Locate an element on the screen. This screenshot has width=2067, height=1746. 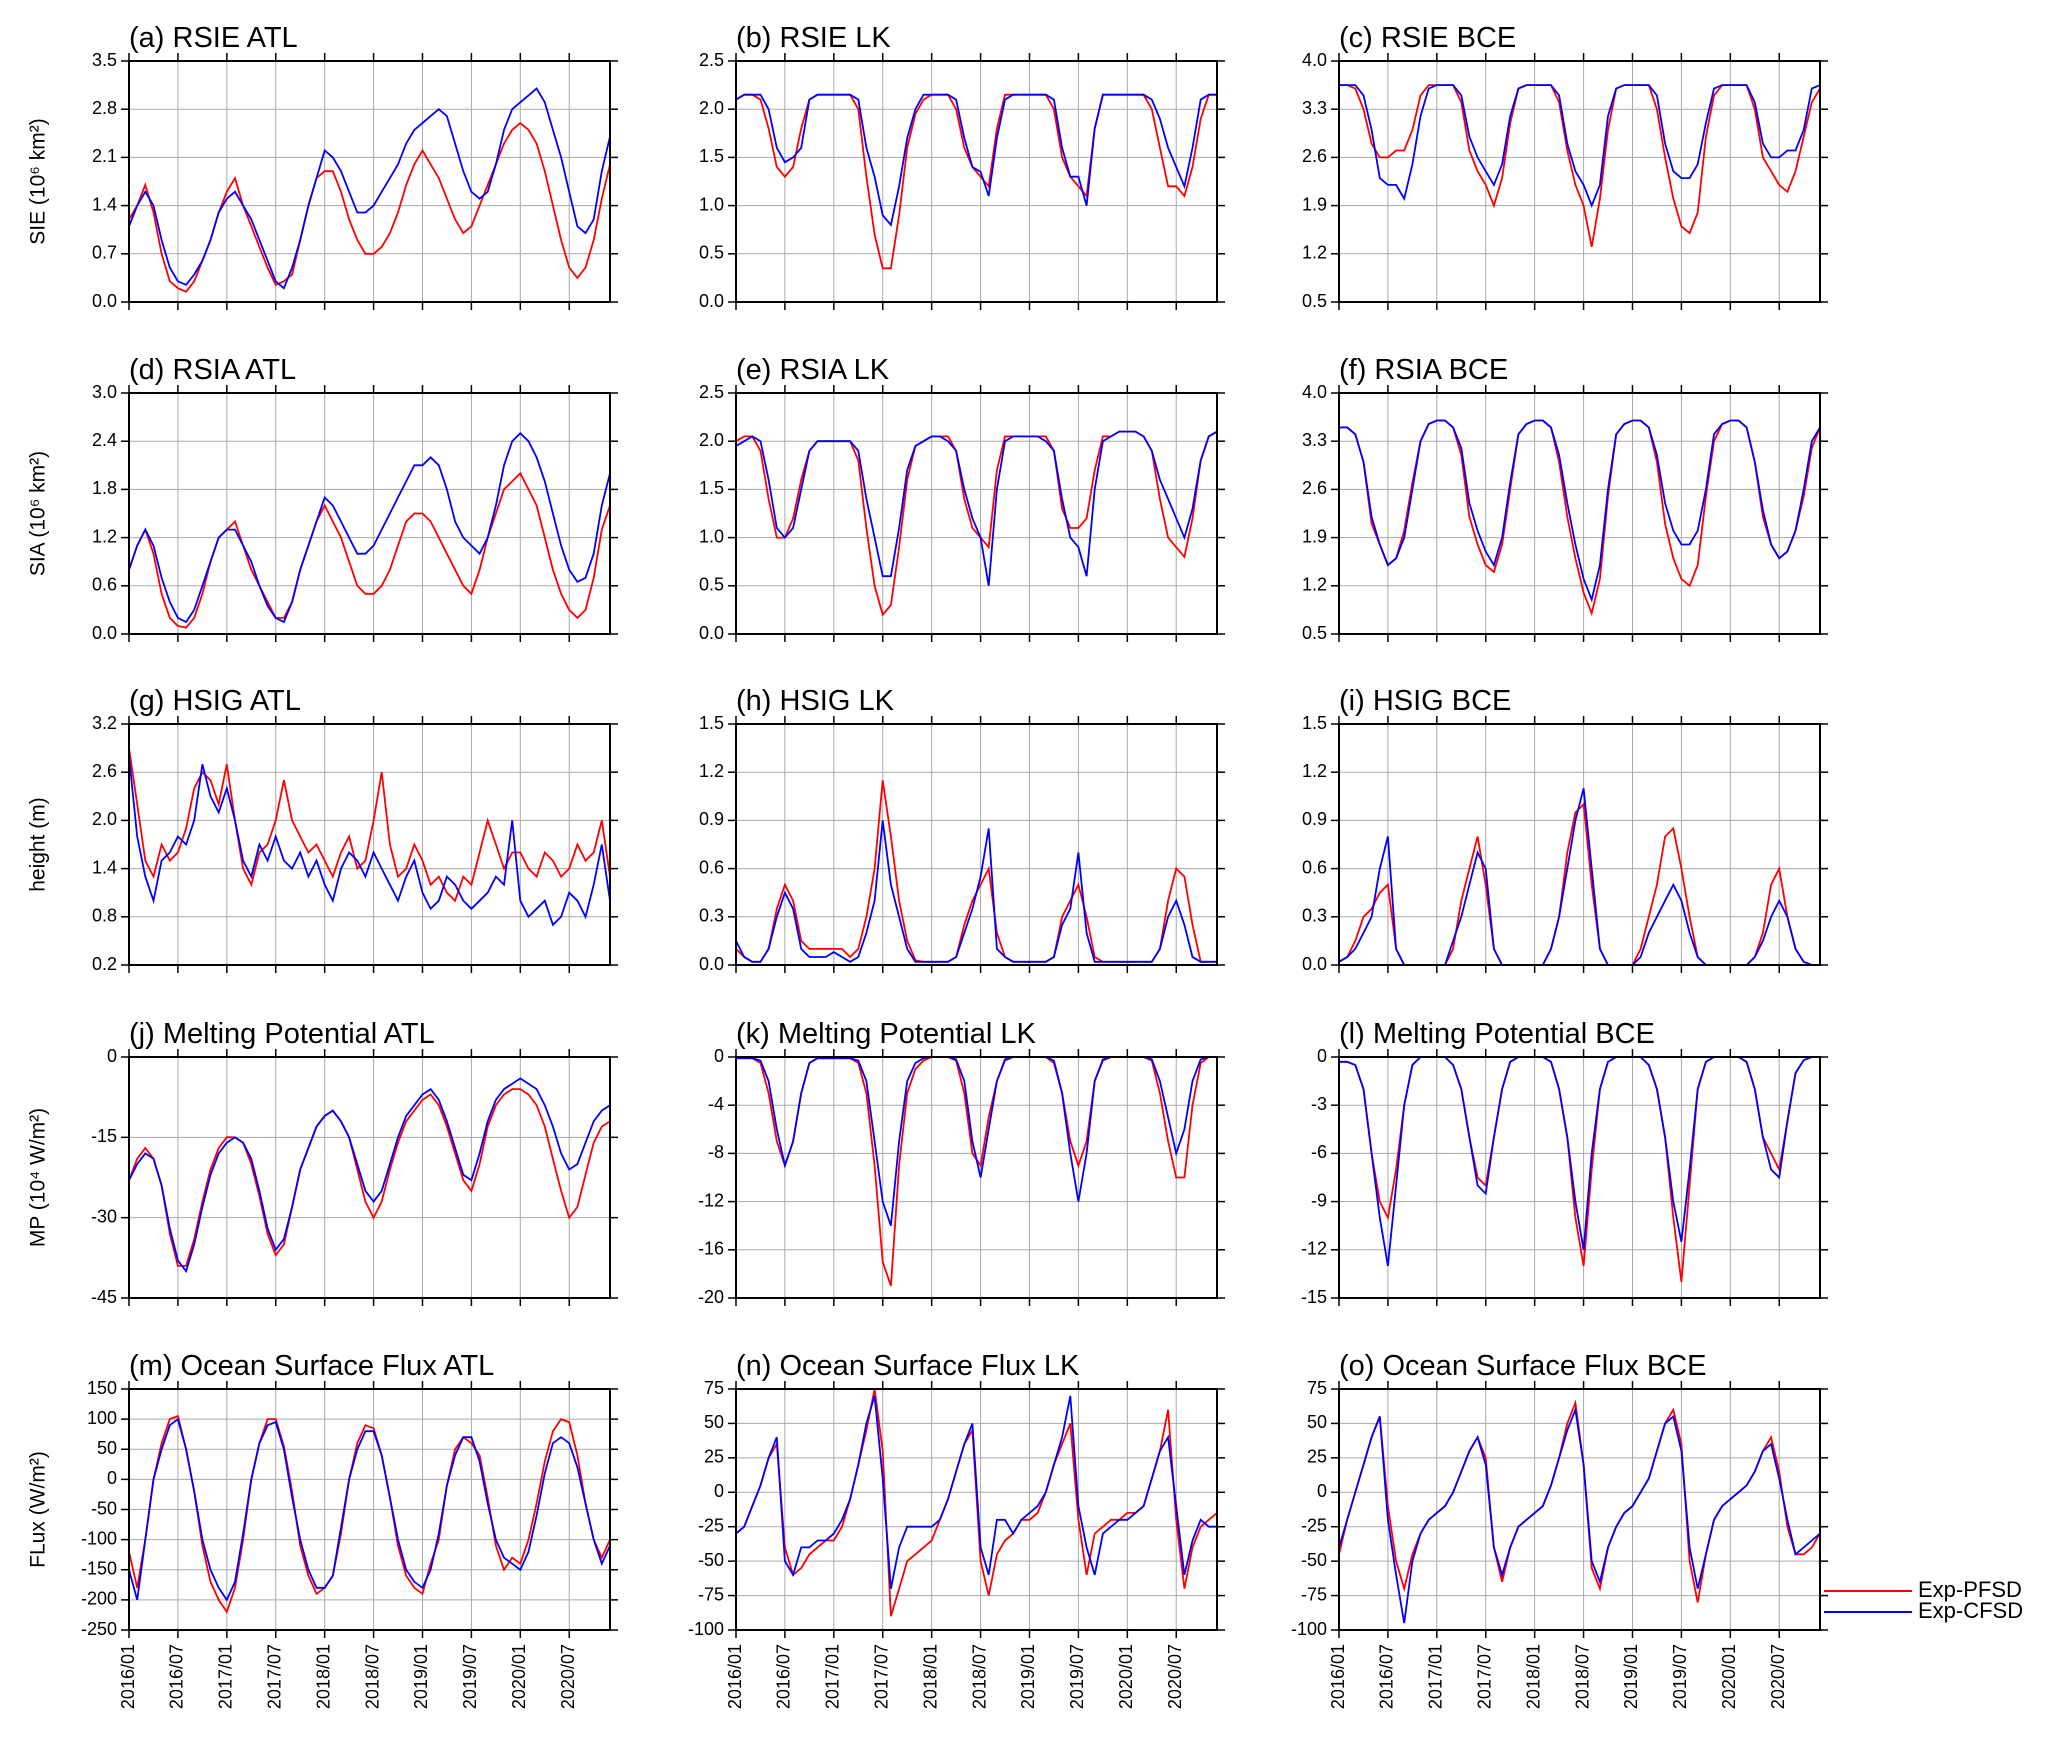
y-tick-label: 75 is located at coordinates (714, 1388).